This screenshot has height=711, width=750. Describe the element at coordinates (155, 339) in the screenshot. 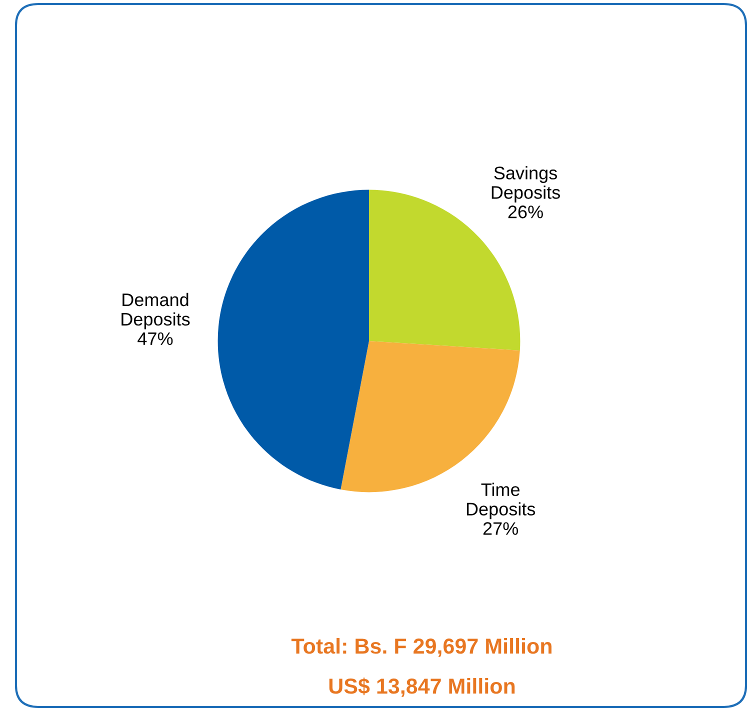

I see `data-label: 47%` at that location.